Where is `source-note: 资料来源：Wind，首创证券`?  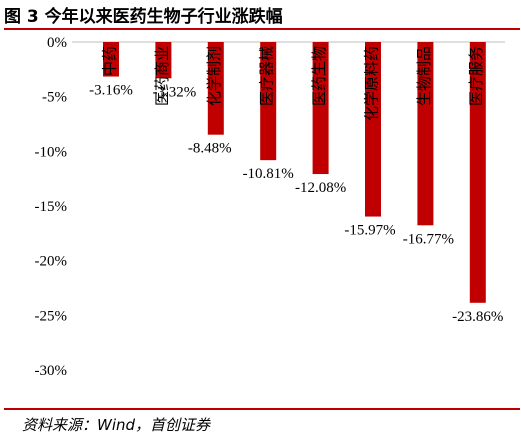 source-note: 资料来源：Wind，首创证券 is located at coordinates (116, 425).